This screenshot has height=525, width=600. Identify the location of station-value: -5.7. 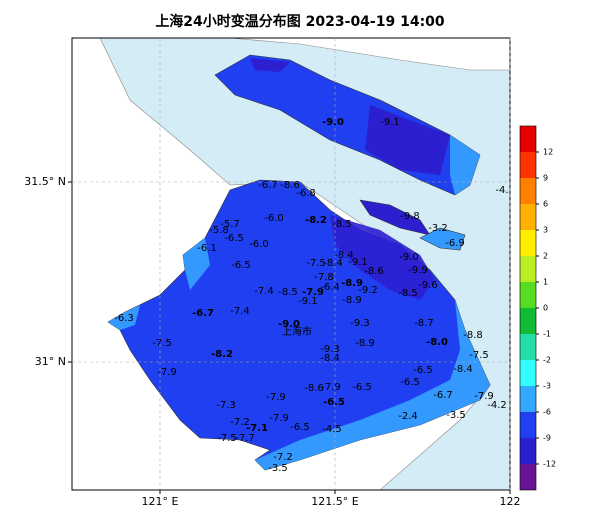
(230, 224).